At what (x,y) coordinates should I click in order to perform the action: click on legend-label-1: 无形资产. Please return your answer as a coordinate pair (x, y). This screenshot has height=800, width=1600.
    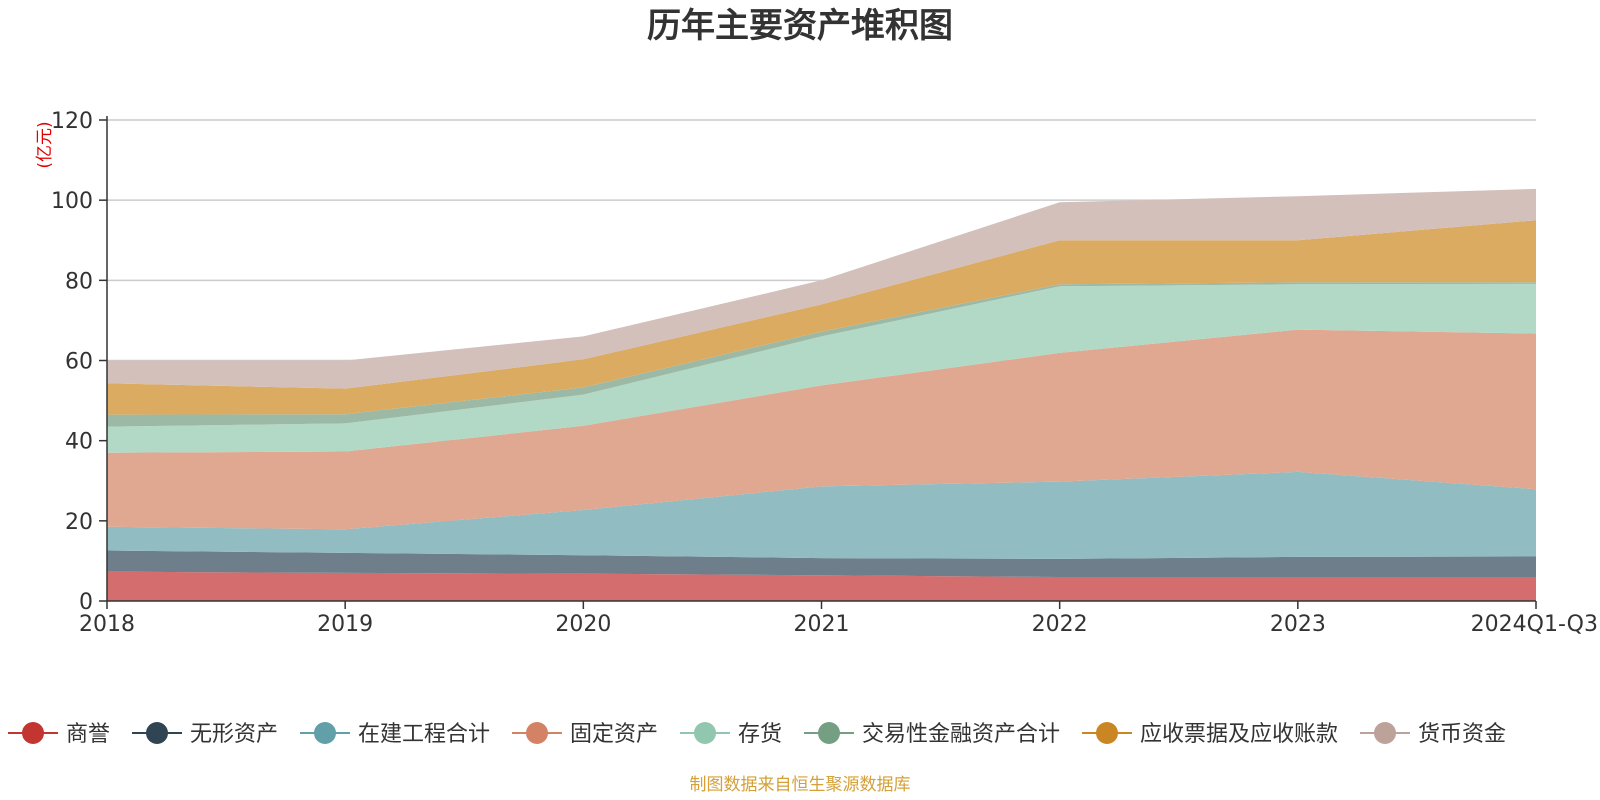
    Looking at the image, I should click on (234, 734).